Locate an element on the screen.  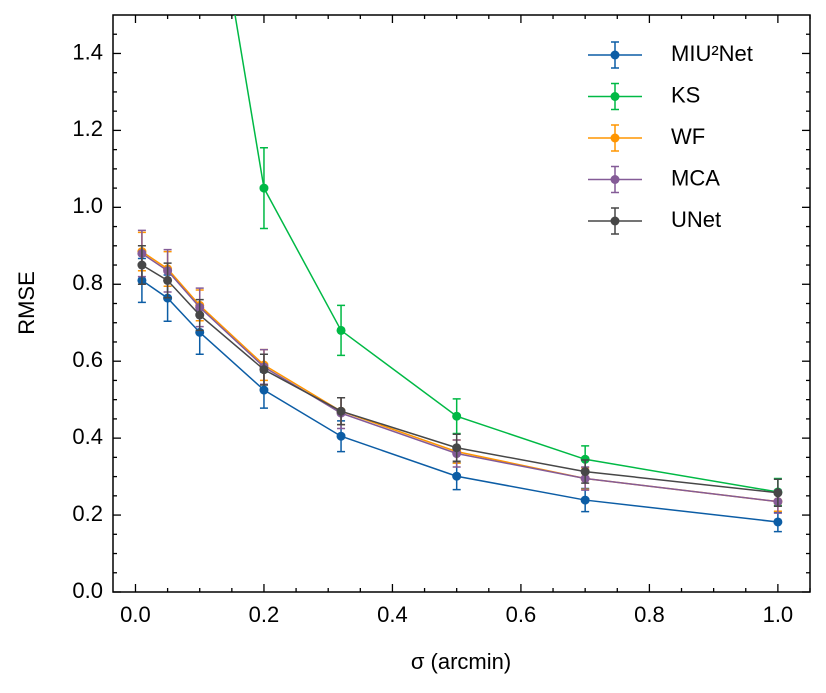
legend-label: UNet is located at coordinates (696, 219).